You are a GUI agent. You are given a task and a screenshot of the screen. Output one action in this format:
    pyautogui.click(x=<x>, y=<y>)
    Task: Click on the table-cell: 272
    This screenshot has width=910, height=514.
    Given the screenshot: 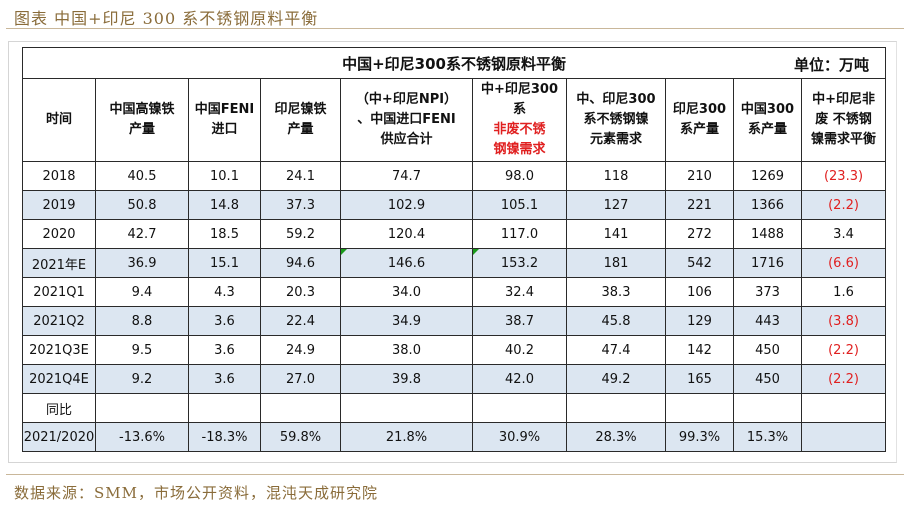 What is the action you would take?
    pyautogui.click(x=699, y=234)
    